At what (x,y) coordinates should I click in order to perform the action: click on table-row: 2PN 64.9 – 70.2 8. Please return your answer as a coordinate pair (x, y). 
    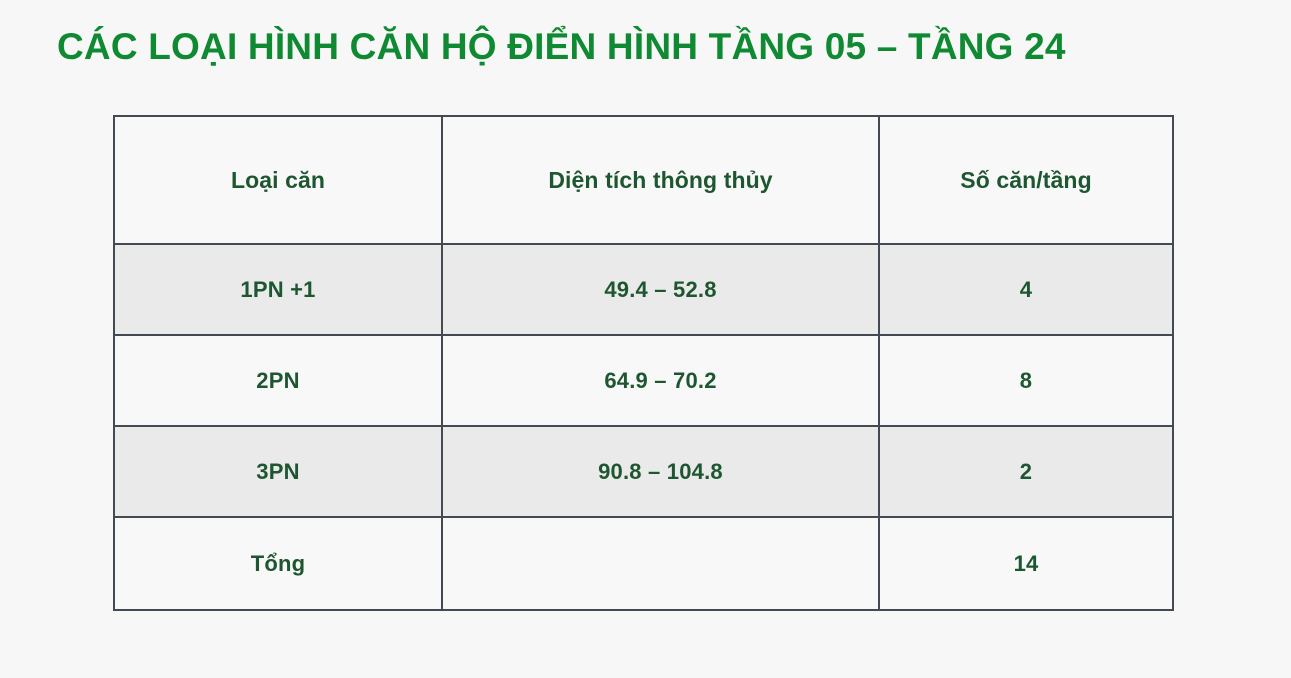
    Looking at the image, I should click on (643, 380).